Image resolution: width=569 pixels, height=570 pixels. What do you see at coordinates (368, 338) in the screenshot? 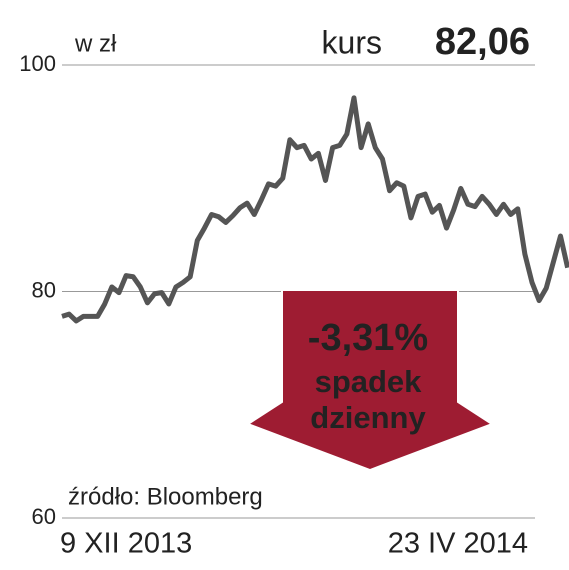
I see `callout-change: -3,31%` at bounding box center [368, 338].